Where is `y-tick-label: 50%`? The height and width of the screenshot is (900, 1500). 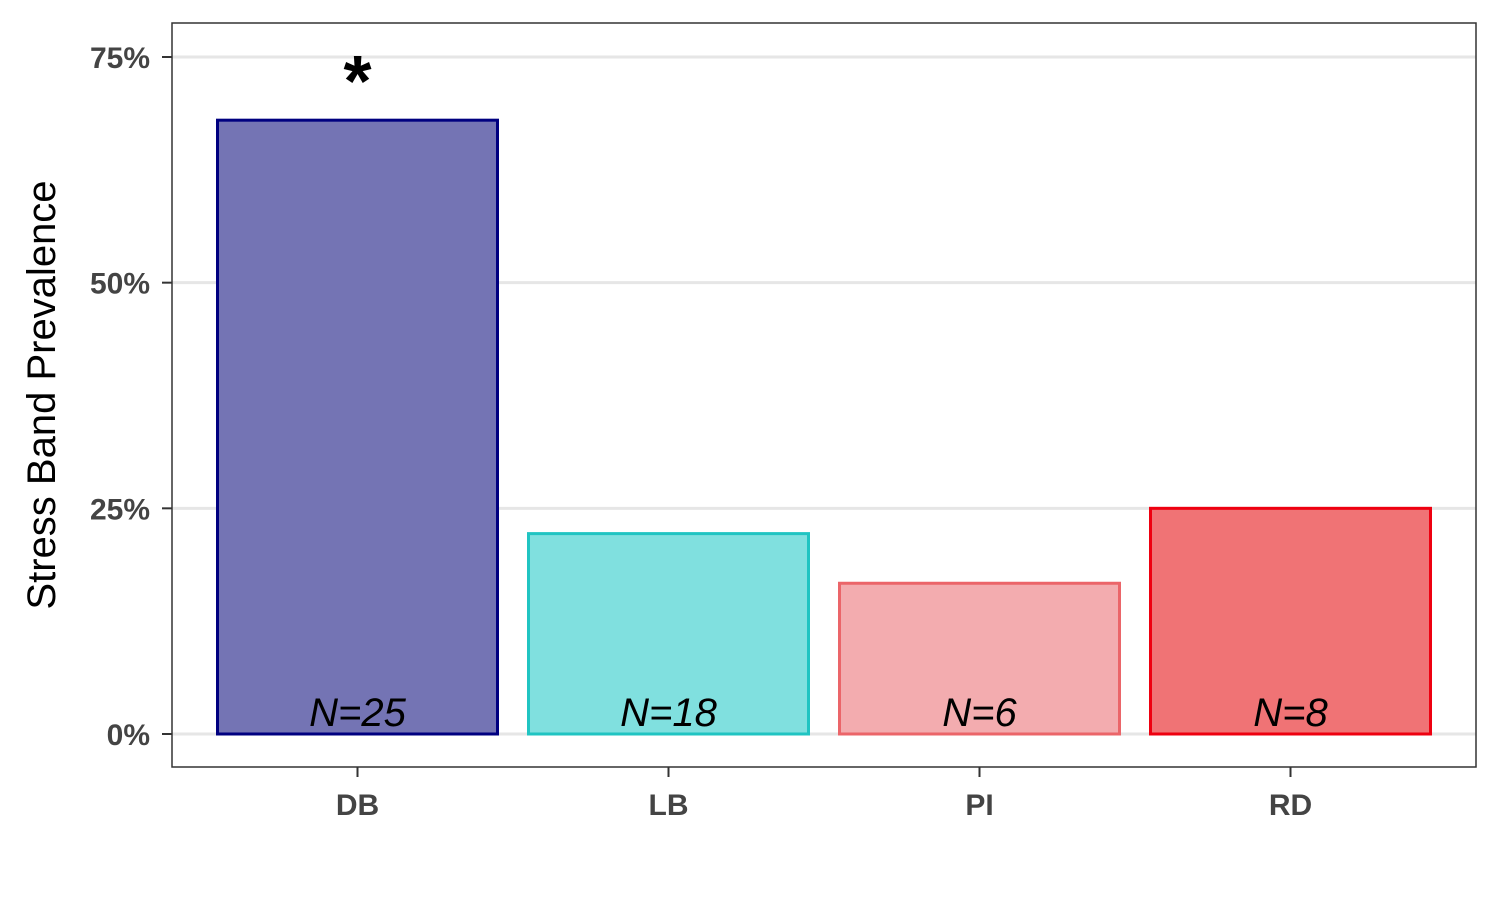
y-tick-label: 50% is located at coordinates (120, 284).